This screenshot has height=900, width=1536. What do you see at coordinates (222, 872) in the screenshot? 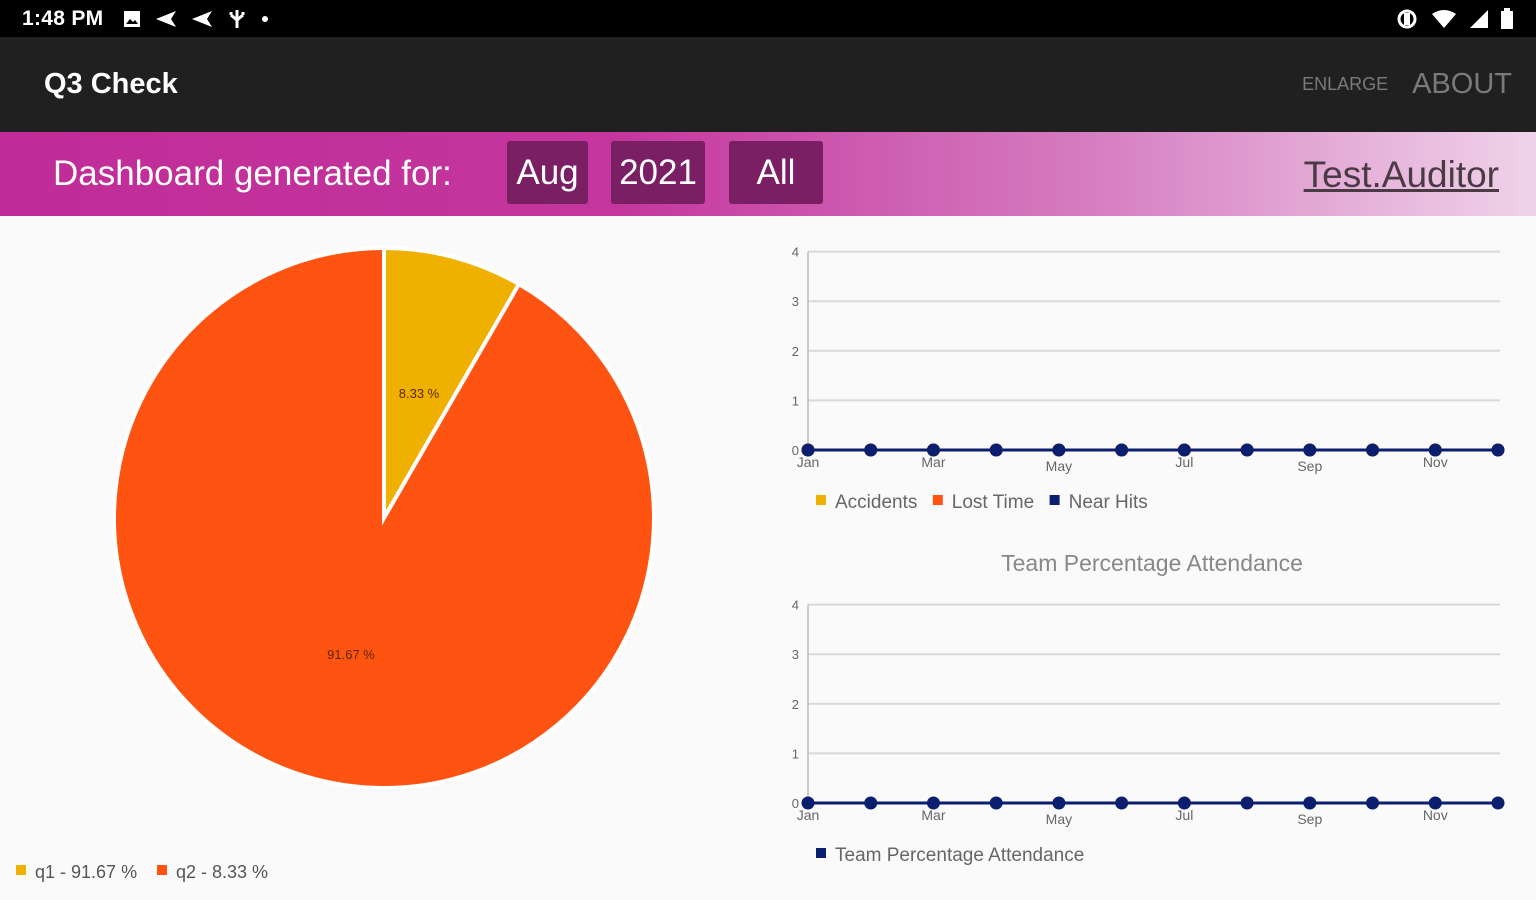
I see `pie-legend-label-1: q2 - 8.33 %` at bounding box center [222, 872].